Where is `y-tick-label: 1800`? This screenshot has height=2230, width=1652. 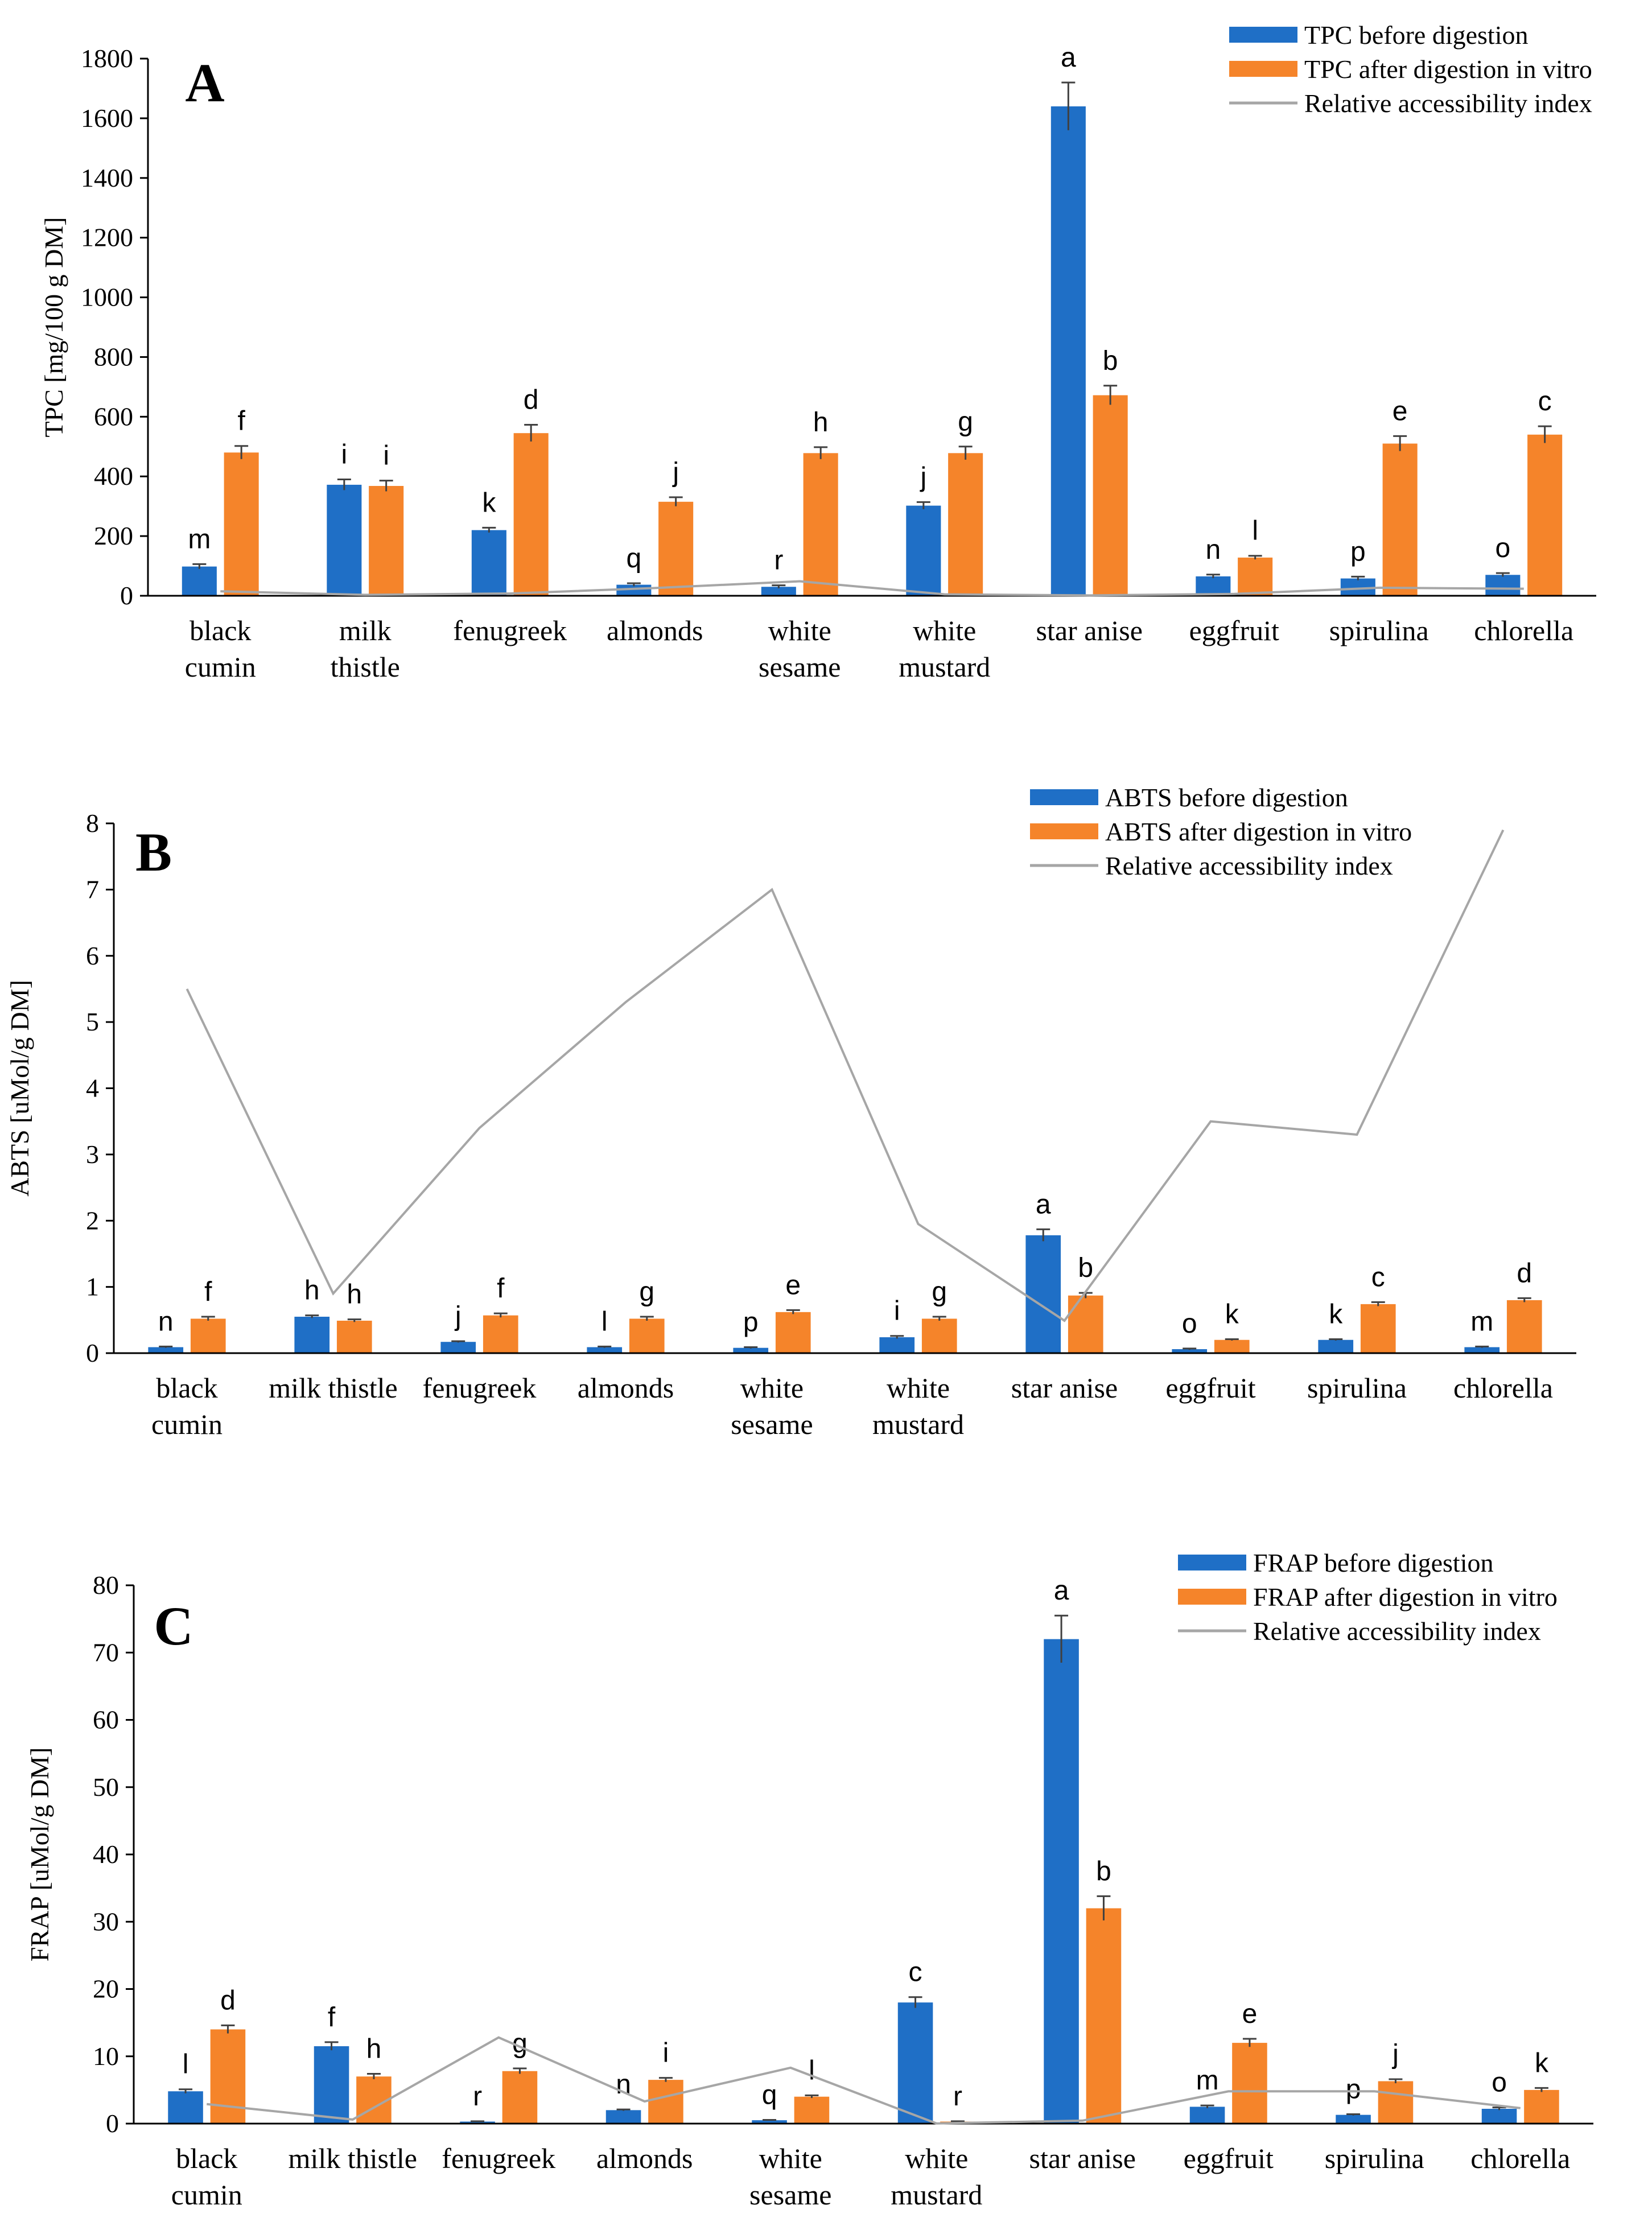
y-tick-label: 1800 is located at coordinates (107, 58).